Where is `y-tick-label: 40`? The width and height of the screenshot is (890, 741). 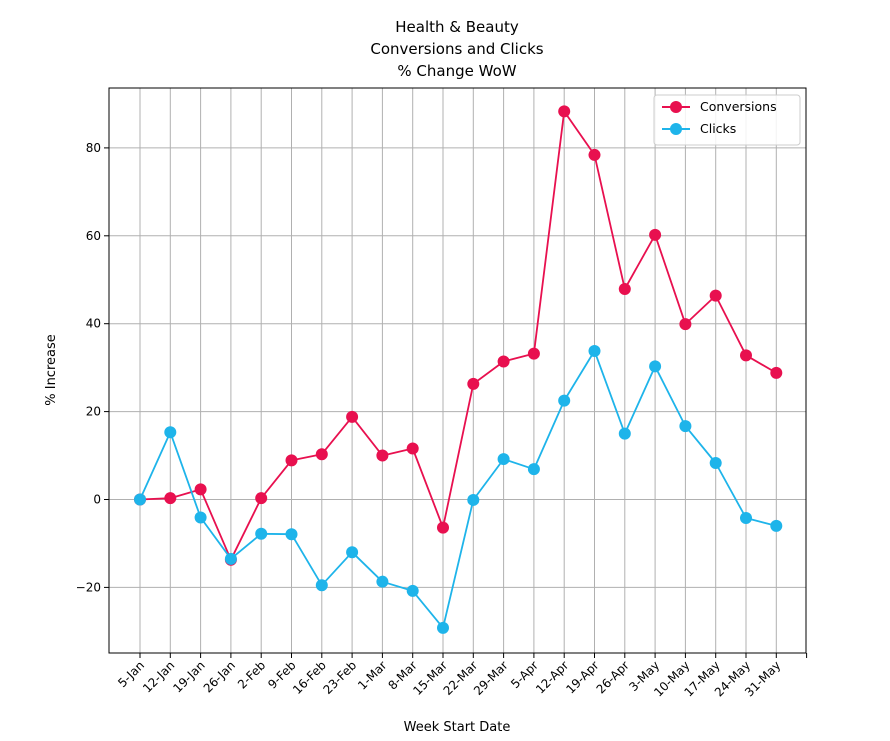
y-tick-label: 40 is located at coordinates (93, 324).